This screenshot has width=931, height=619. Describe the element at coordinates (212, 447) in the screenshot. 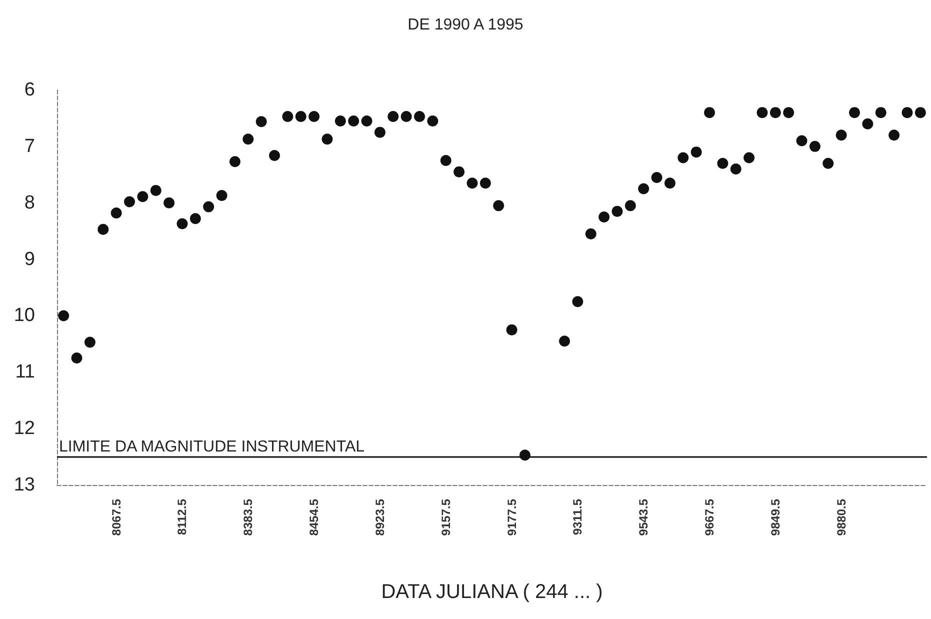

I see `ref-line-label: LIMITE DA MAGNITUDE INSTRUMENTAL` at that location.